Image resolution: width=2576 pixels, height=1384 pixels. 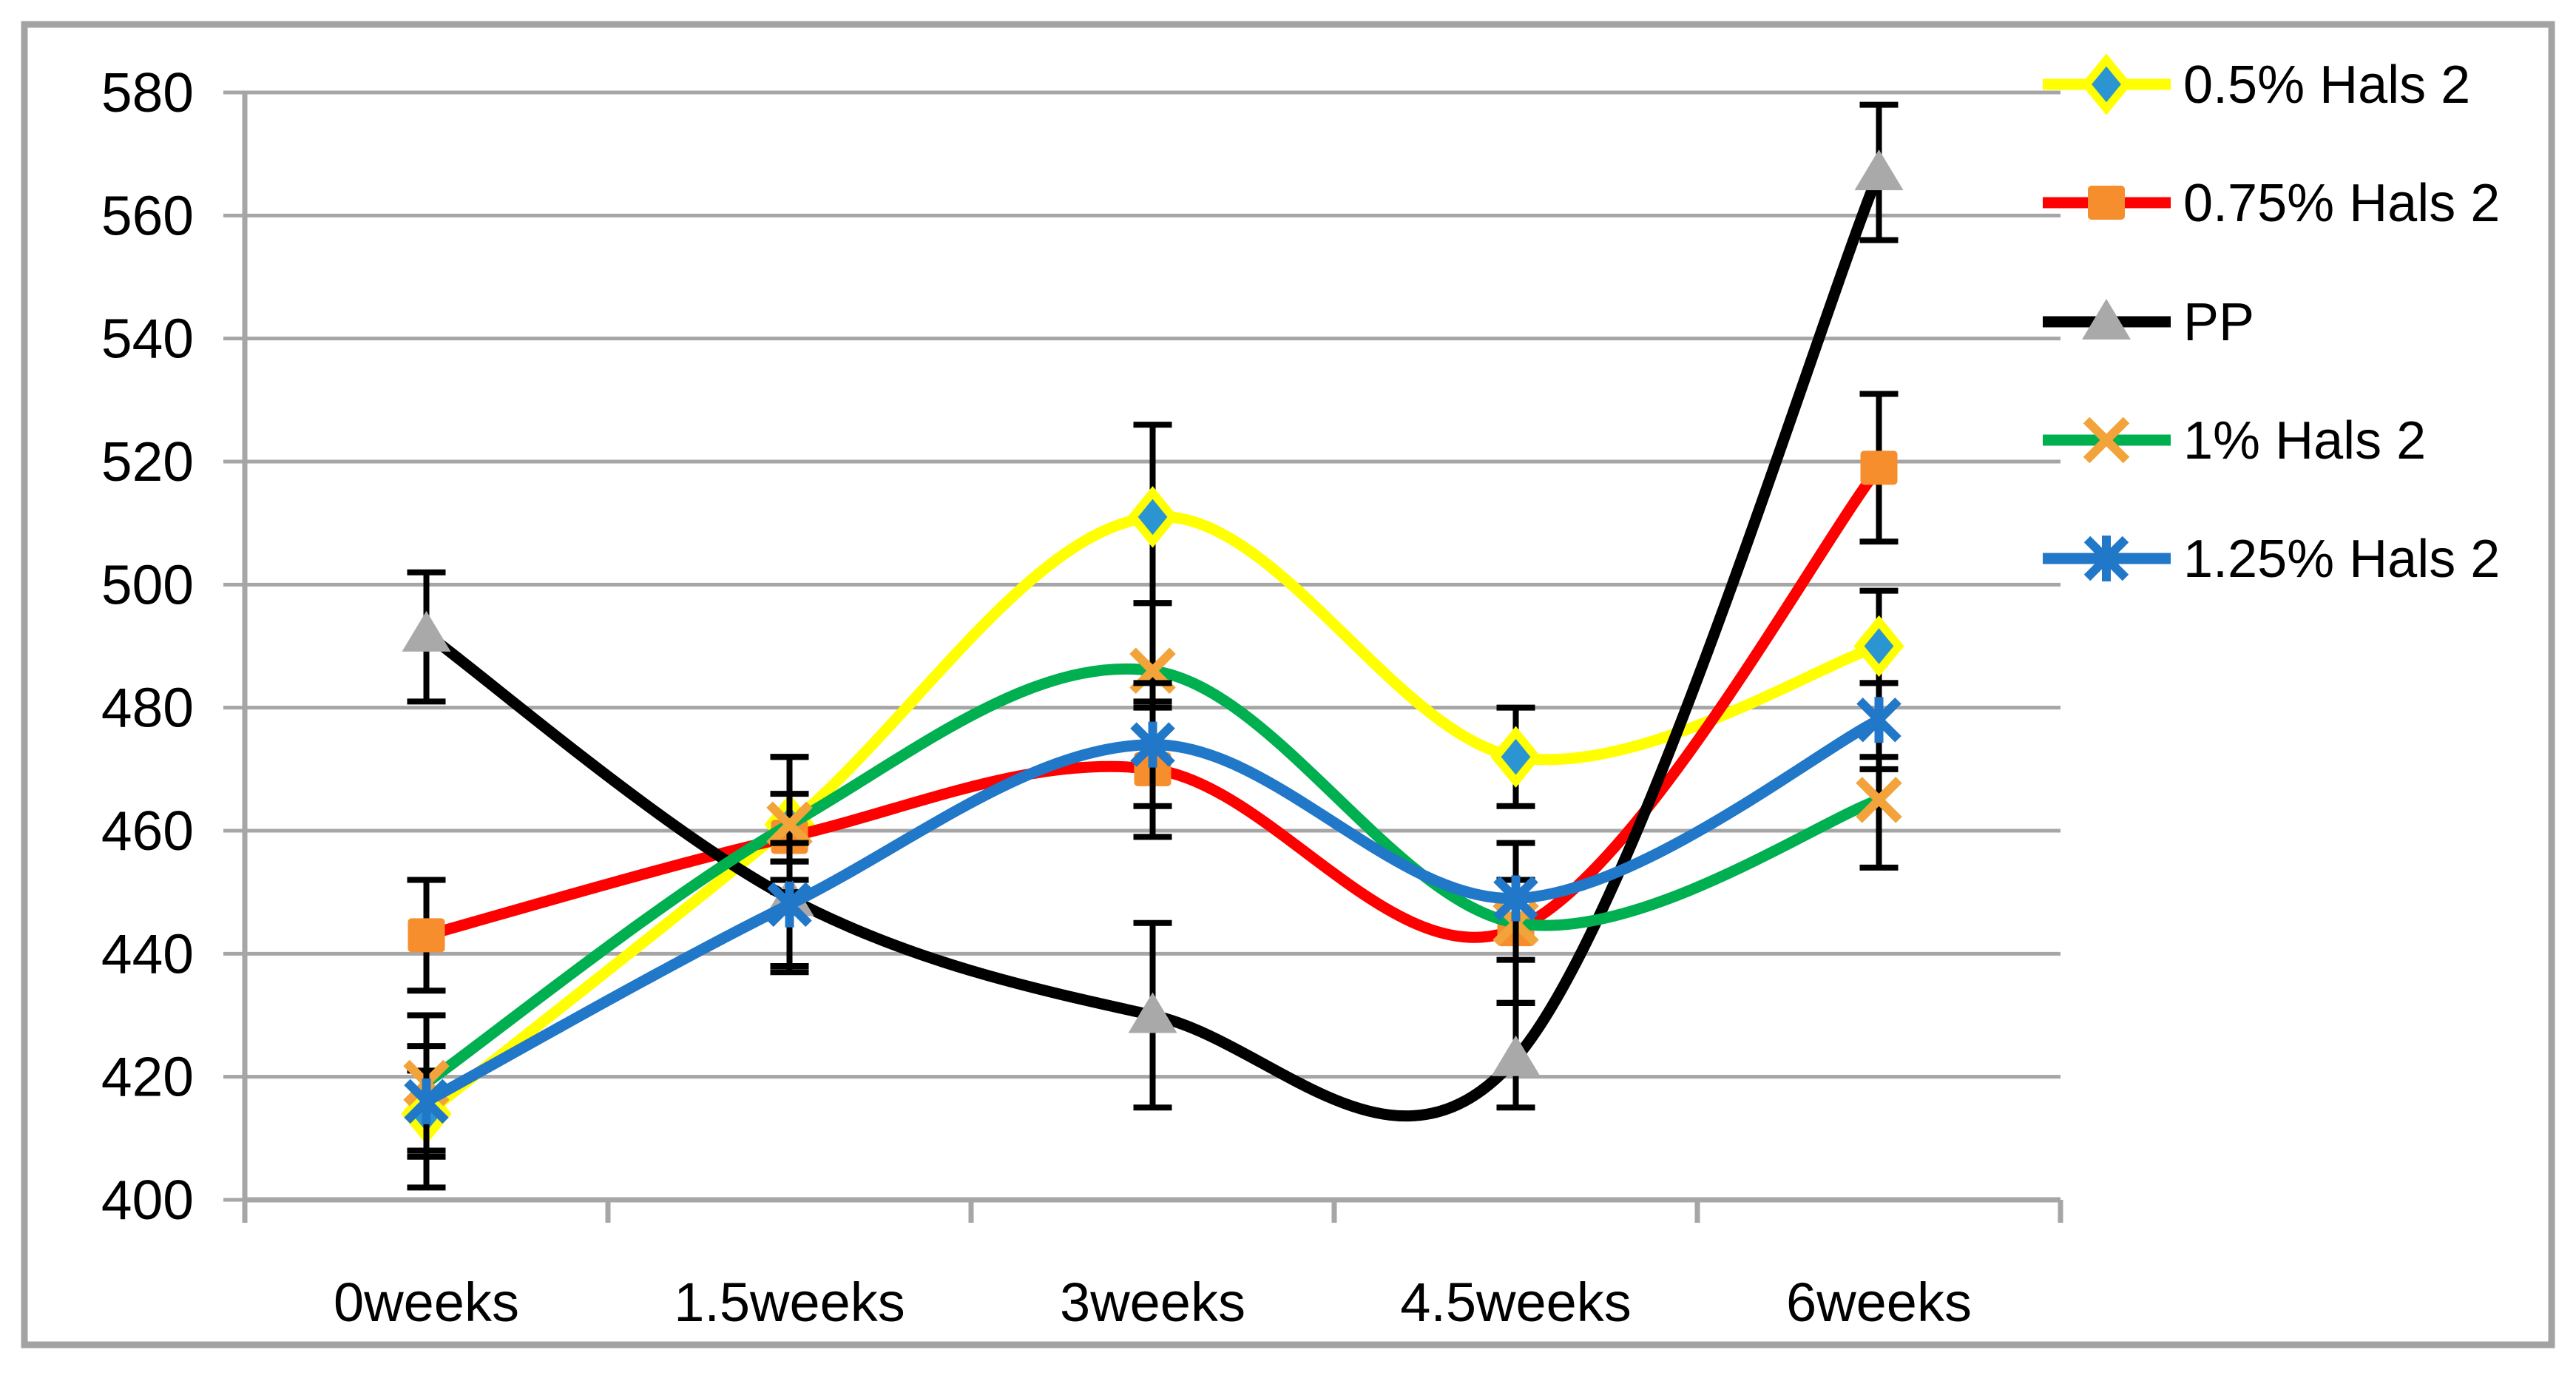 What do you see at coordinates (1152, 1302) in the screenshot?
I see `x-axis-label-3weeks: 3weeks` at bounding box center [1152, 1302].